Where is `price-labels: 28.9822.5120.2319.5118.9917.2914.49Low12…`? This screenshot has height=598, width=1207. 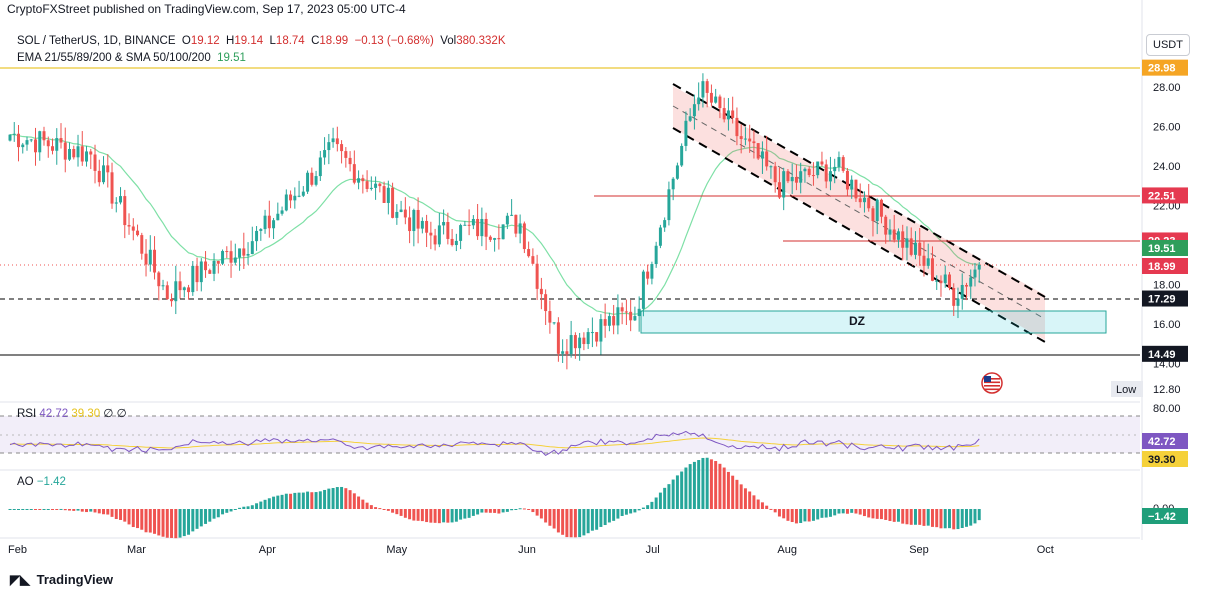
price-labels: 28.9822.5120.2319.5118.9917.2914.49Low12… is located at coordinates (1149, 291).